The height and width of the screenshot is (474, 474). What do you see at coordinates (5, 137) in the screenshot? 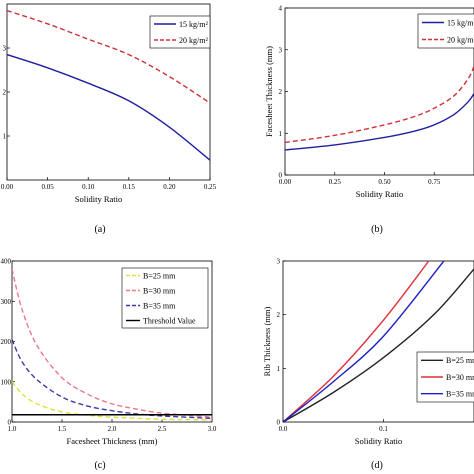
I see `y-tick-label-a-0: 1` at bounding box center [5, 137].